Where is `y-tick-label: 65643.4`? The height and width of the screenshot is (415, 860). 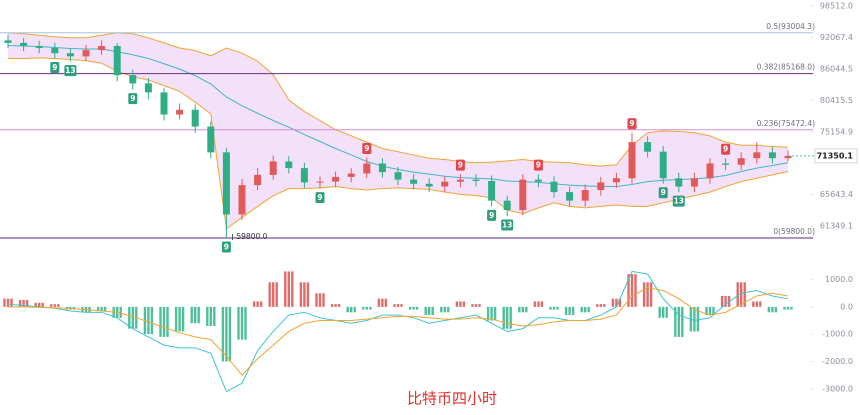 y-tick-label: 65643.4 is located at coordinates (836, 194).